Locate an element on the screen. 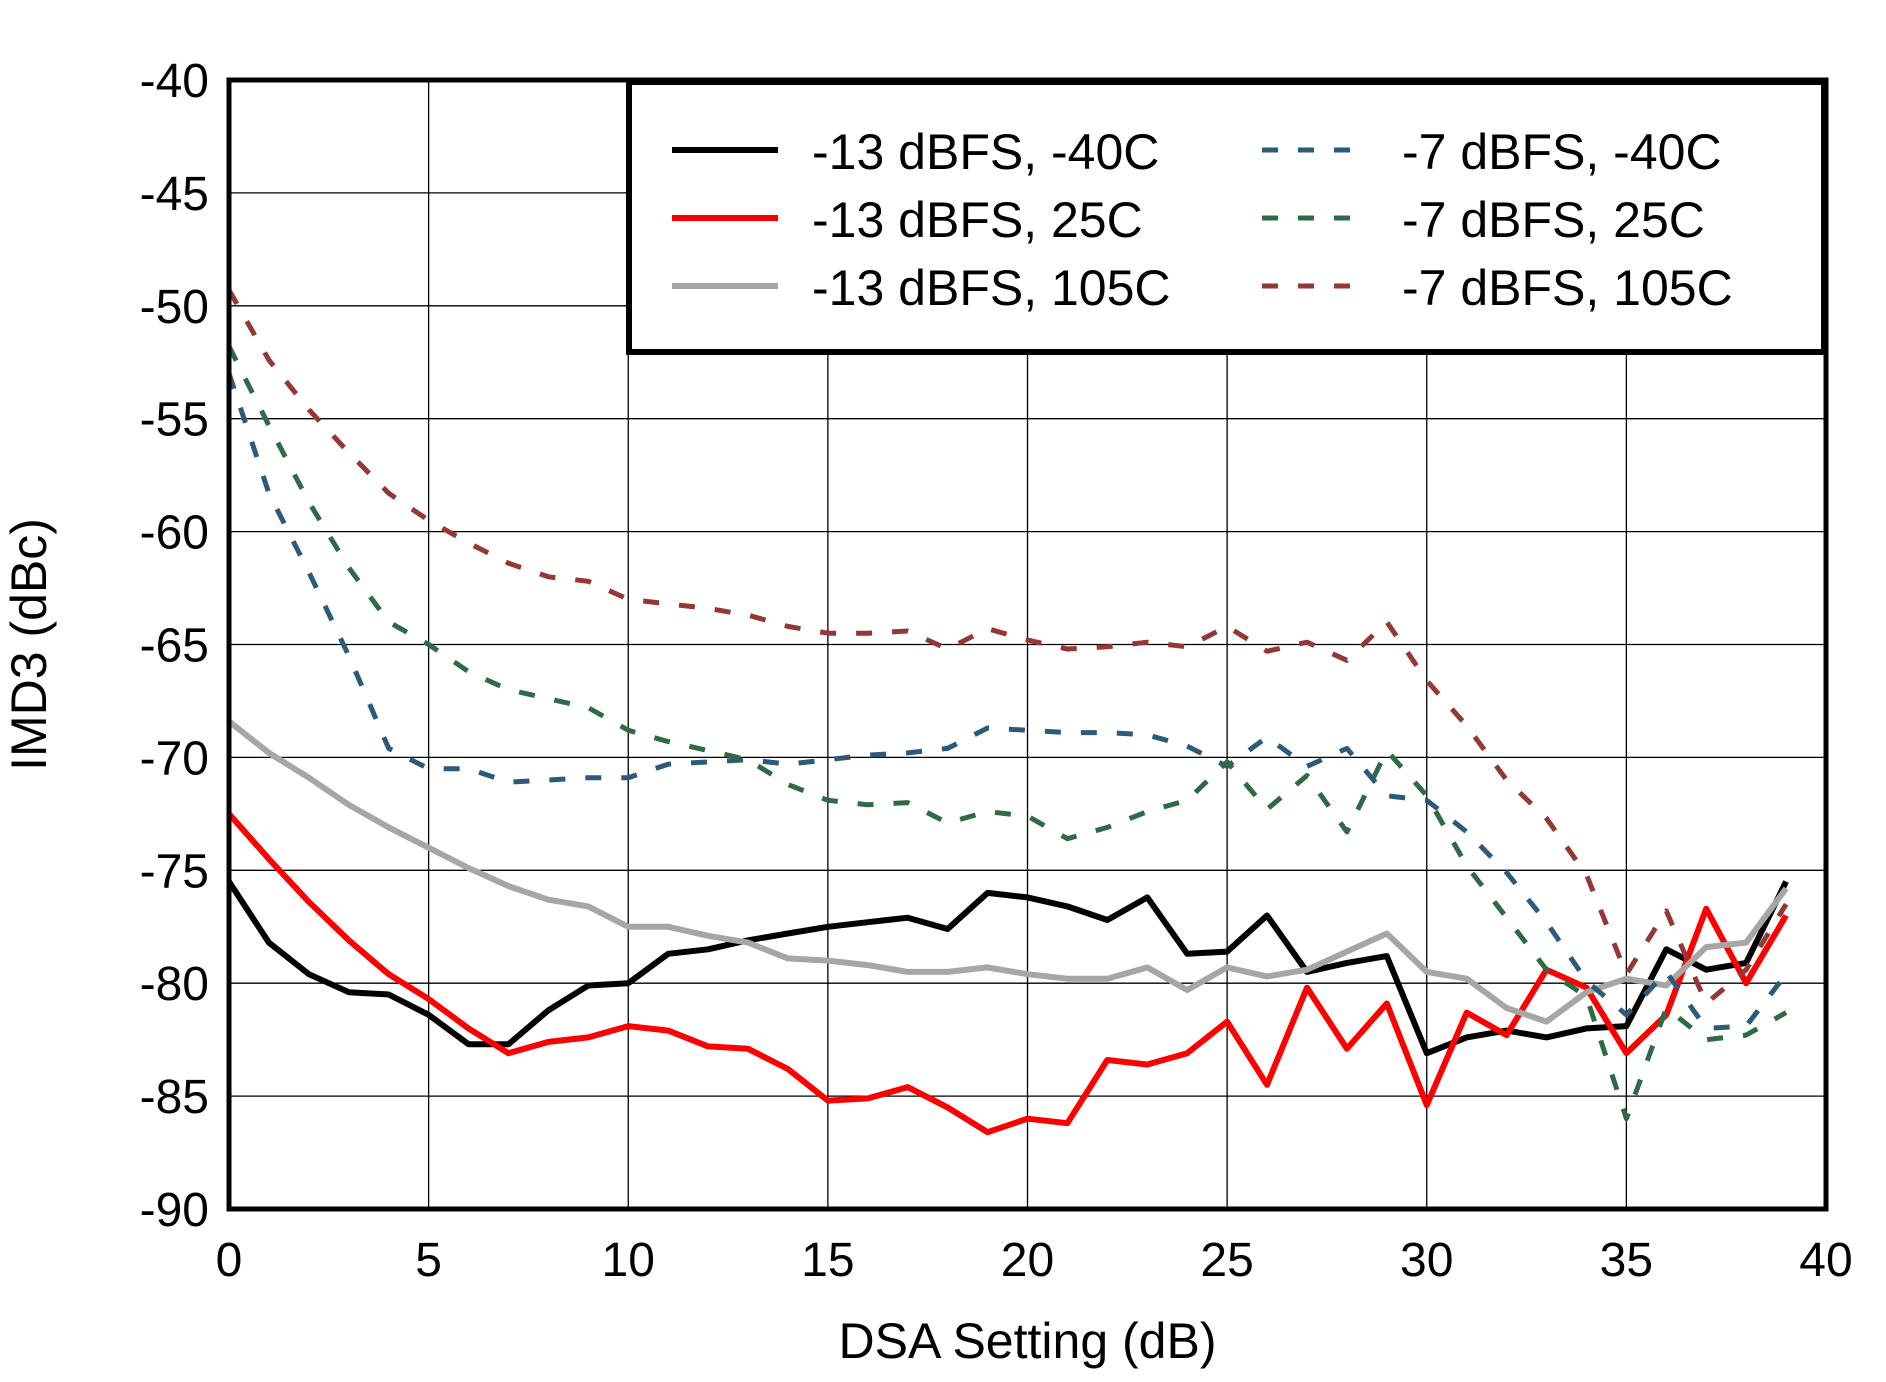 This screenshot has width=1886, height=1382. legend-label-4: -7 dBFS, -40C is located at coordinates (1562, 152).